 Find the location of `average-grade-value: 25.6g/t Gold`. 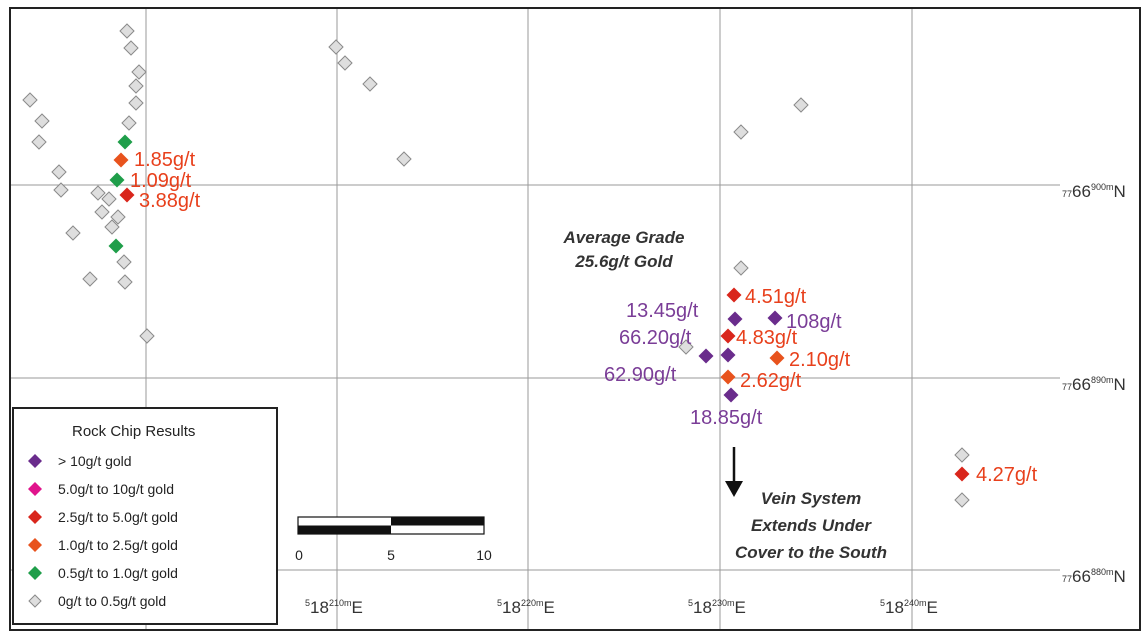

average-grade-value: 25.6g/t Gold is located at coordinates (623, 261).